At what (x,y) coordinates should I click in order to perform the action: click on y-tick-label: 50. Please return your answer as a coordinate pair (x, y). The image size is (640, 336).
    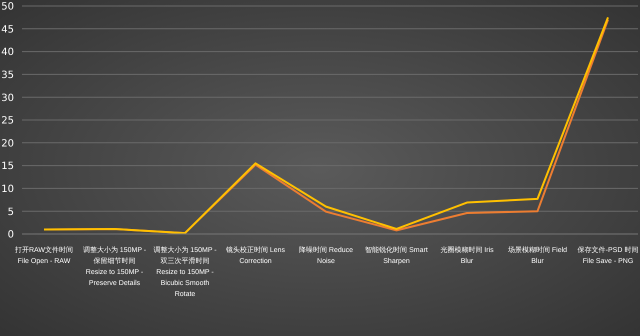
    Looking at the image, I should click on (7, 7).